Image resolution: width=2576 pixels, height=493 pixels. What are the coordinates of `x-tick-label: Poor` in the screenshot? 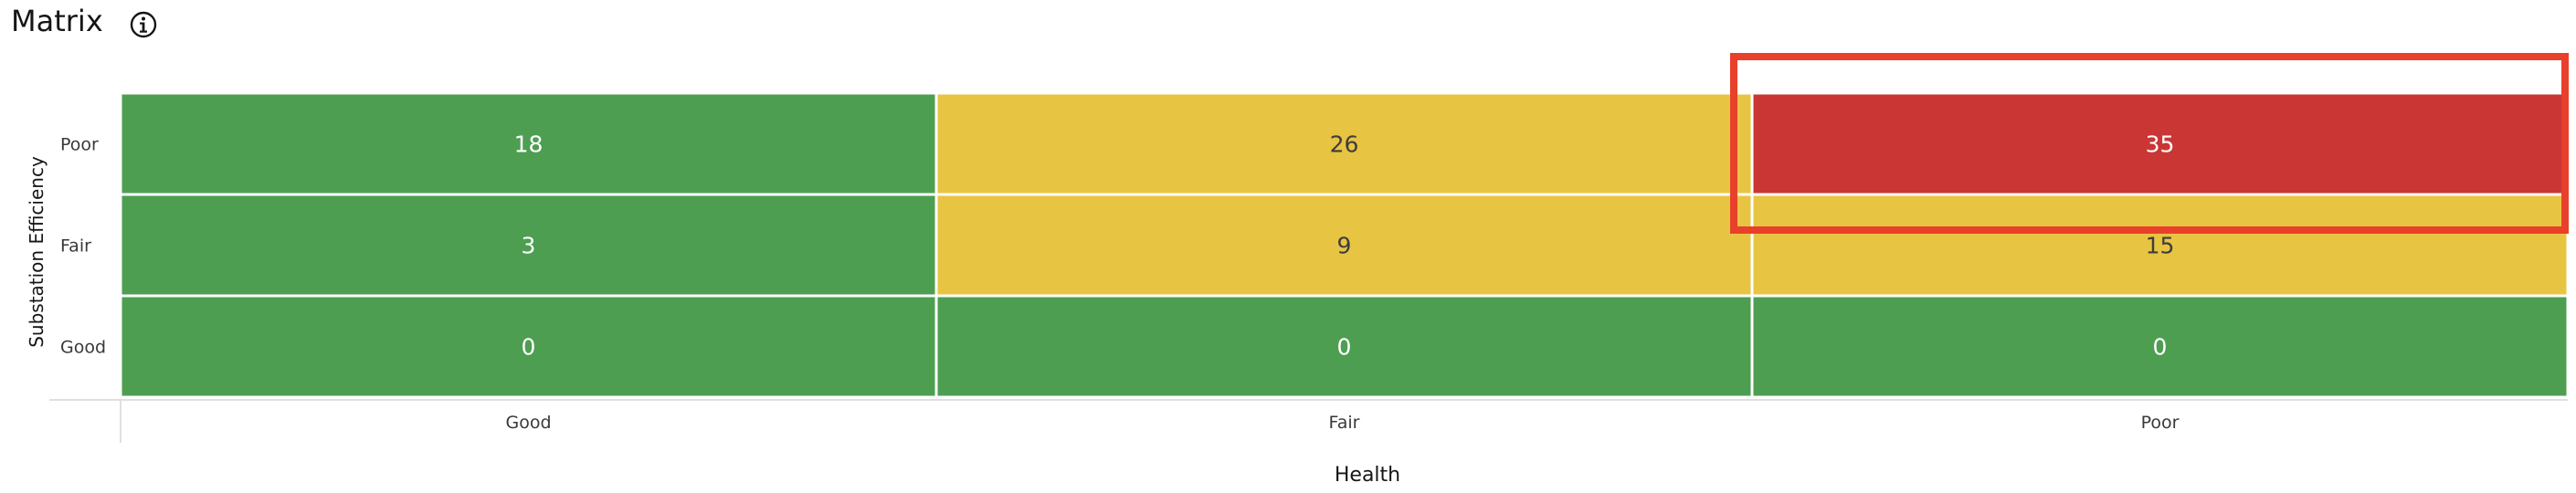 It's located at (2160, 423).